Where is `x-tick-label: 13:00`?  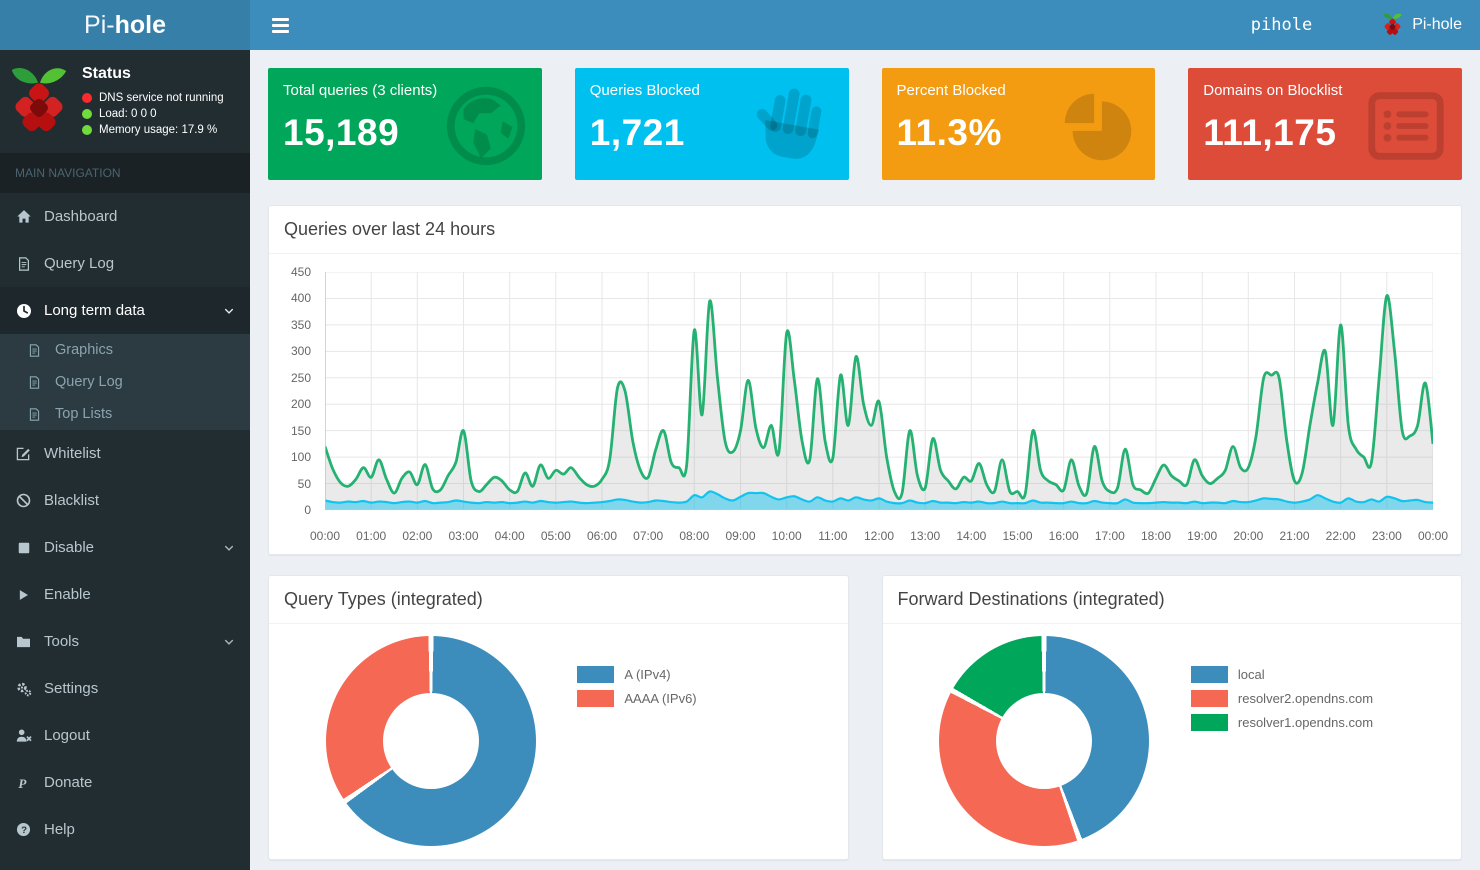
x-tick-label: 13:00 is located at coordinates (925, 536).